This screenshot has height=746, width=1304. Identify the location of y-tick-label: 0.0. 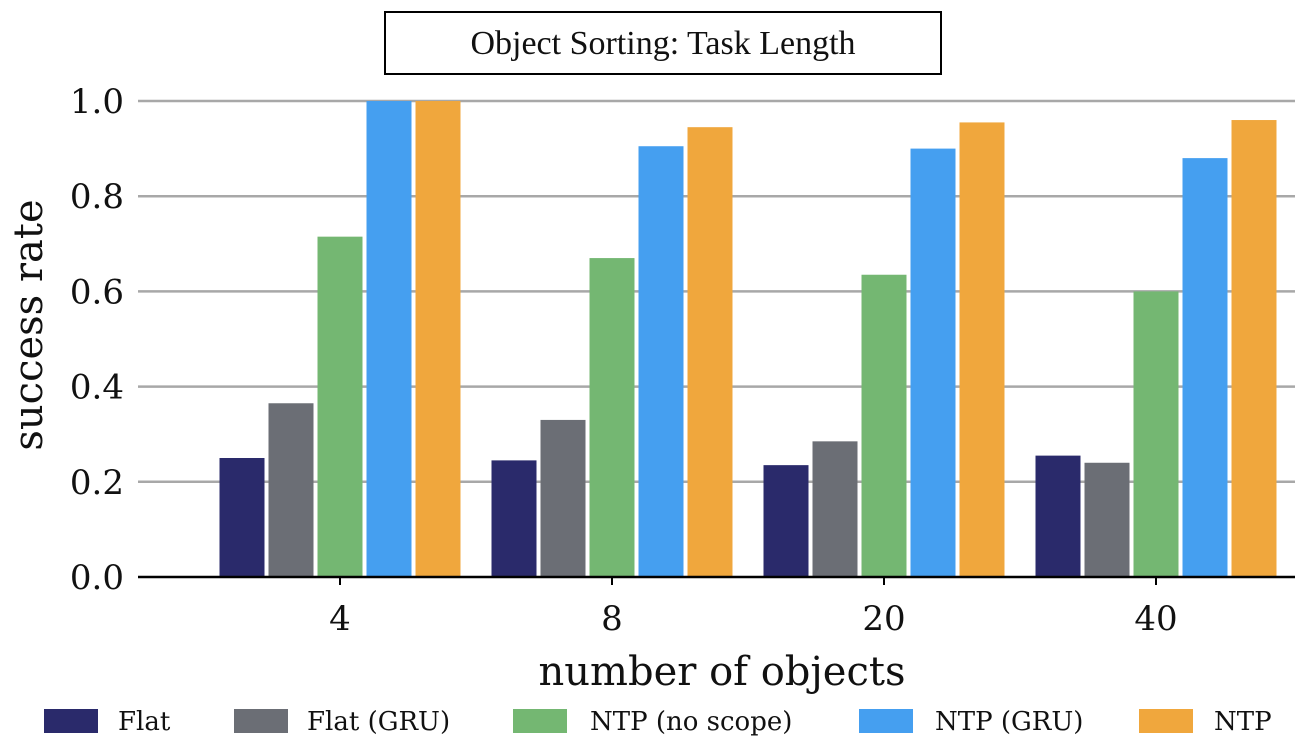
(97, 578).